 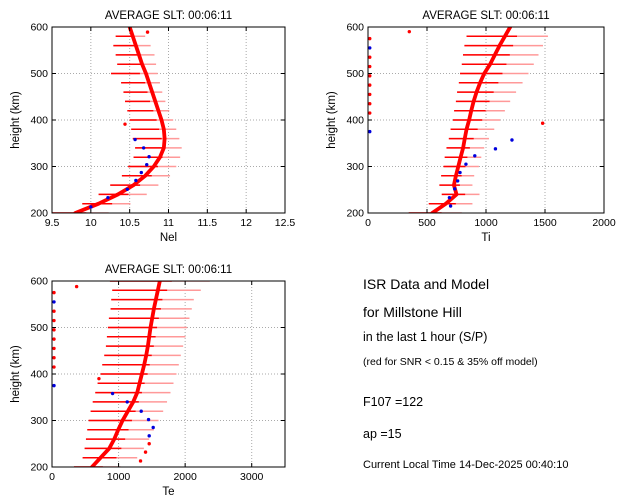 I want to click on info-subtitle: in the last 1 hour (S/P), so click(x=425, y=337).